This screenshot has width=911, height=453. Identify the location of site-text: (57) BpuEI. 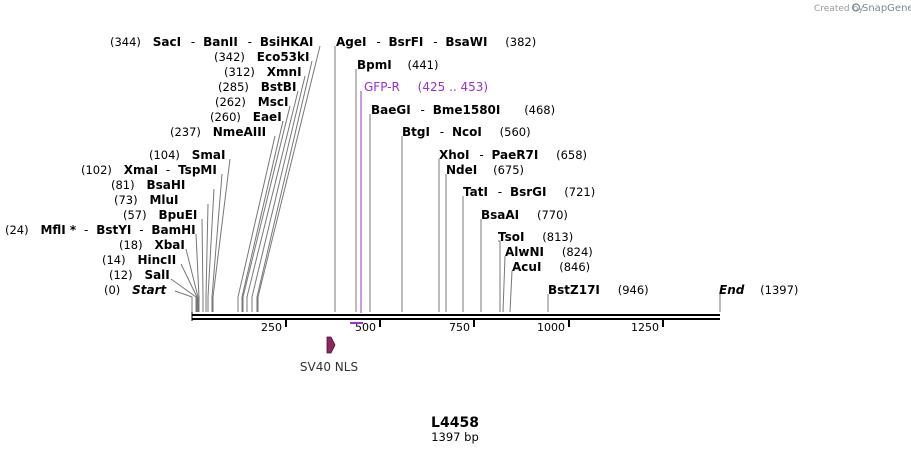
(160, 215).